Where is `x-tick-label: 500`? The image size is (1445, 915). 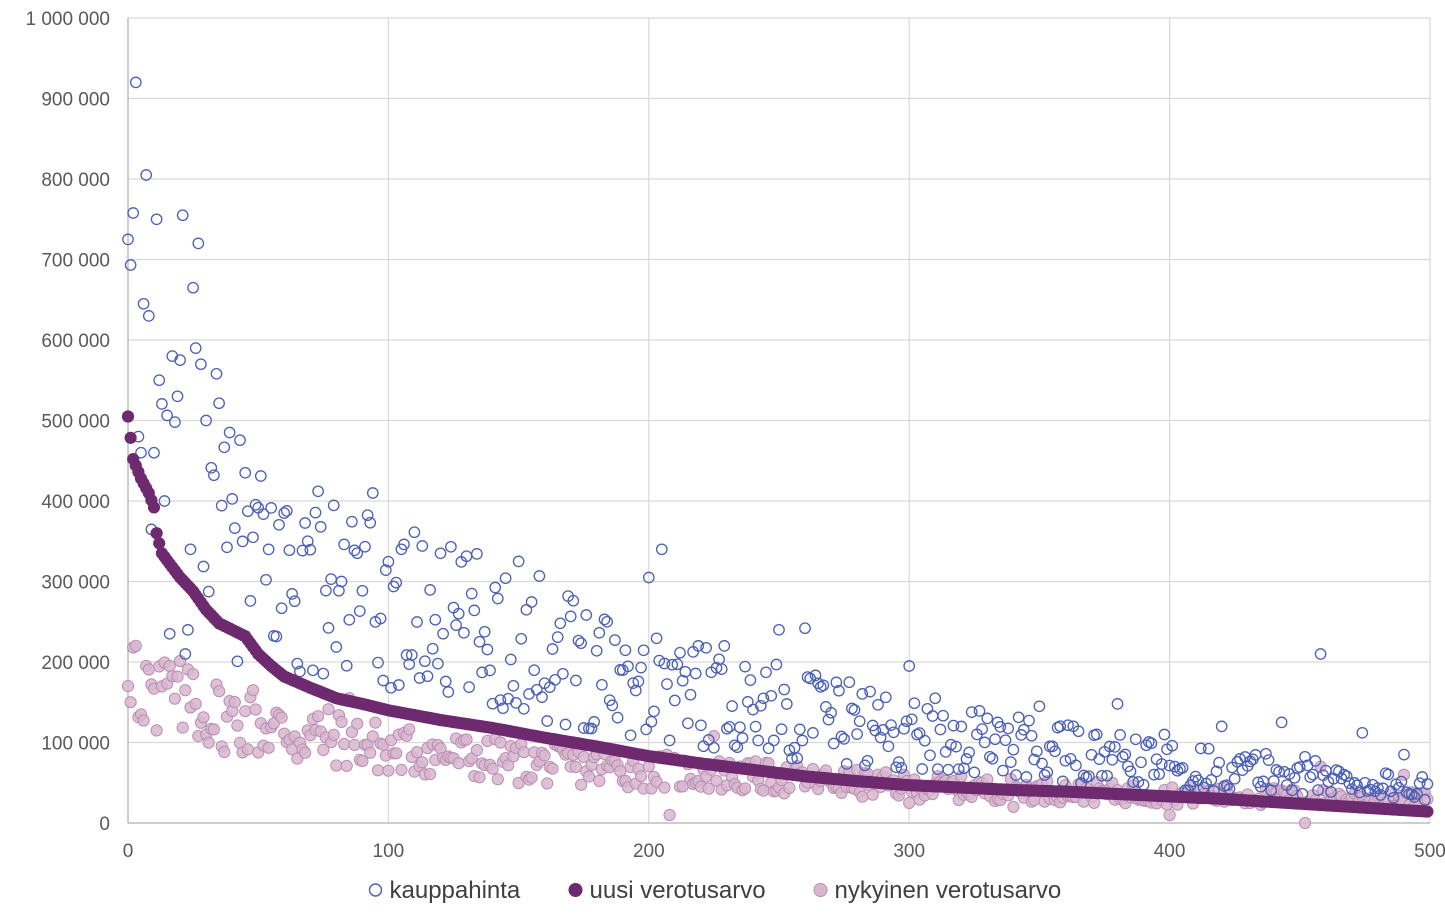 x-tick-label: 500 is located at coordinates (1429, 851).